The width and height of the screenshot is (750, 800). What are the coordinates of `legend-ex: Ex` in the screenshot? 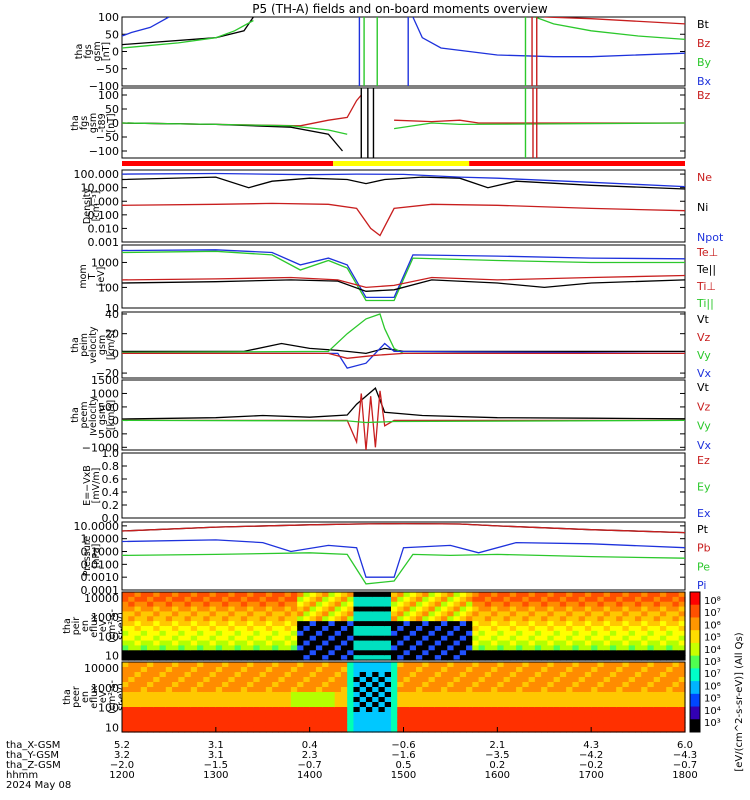 It's located at (704, 513).